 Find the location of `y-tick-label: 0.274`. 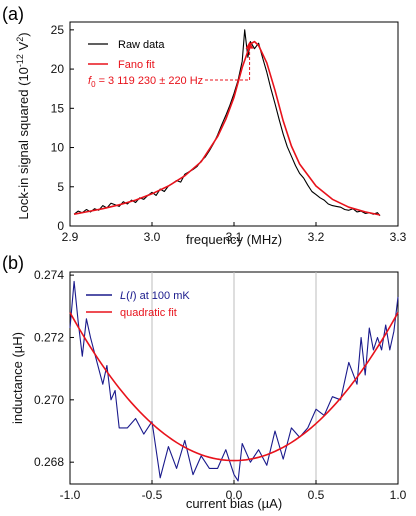

y-tick-label: 0.274 is located at coordinates (49, 275).